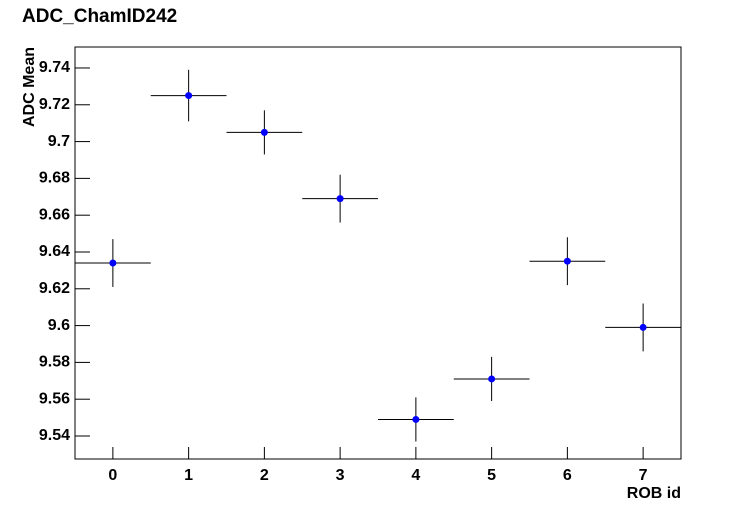 The image size is (756, 511). What do you see at coordinates (567, 475) in the screenshot?
I see `x-tick-label: 6` at bounding box center [567, 475].